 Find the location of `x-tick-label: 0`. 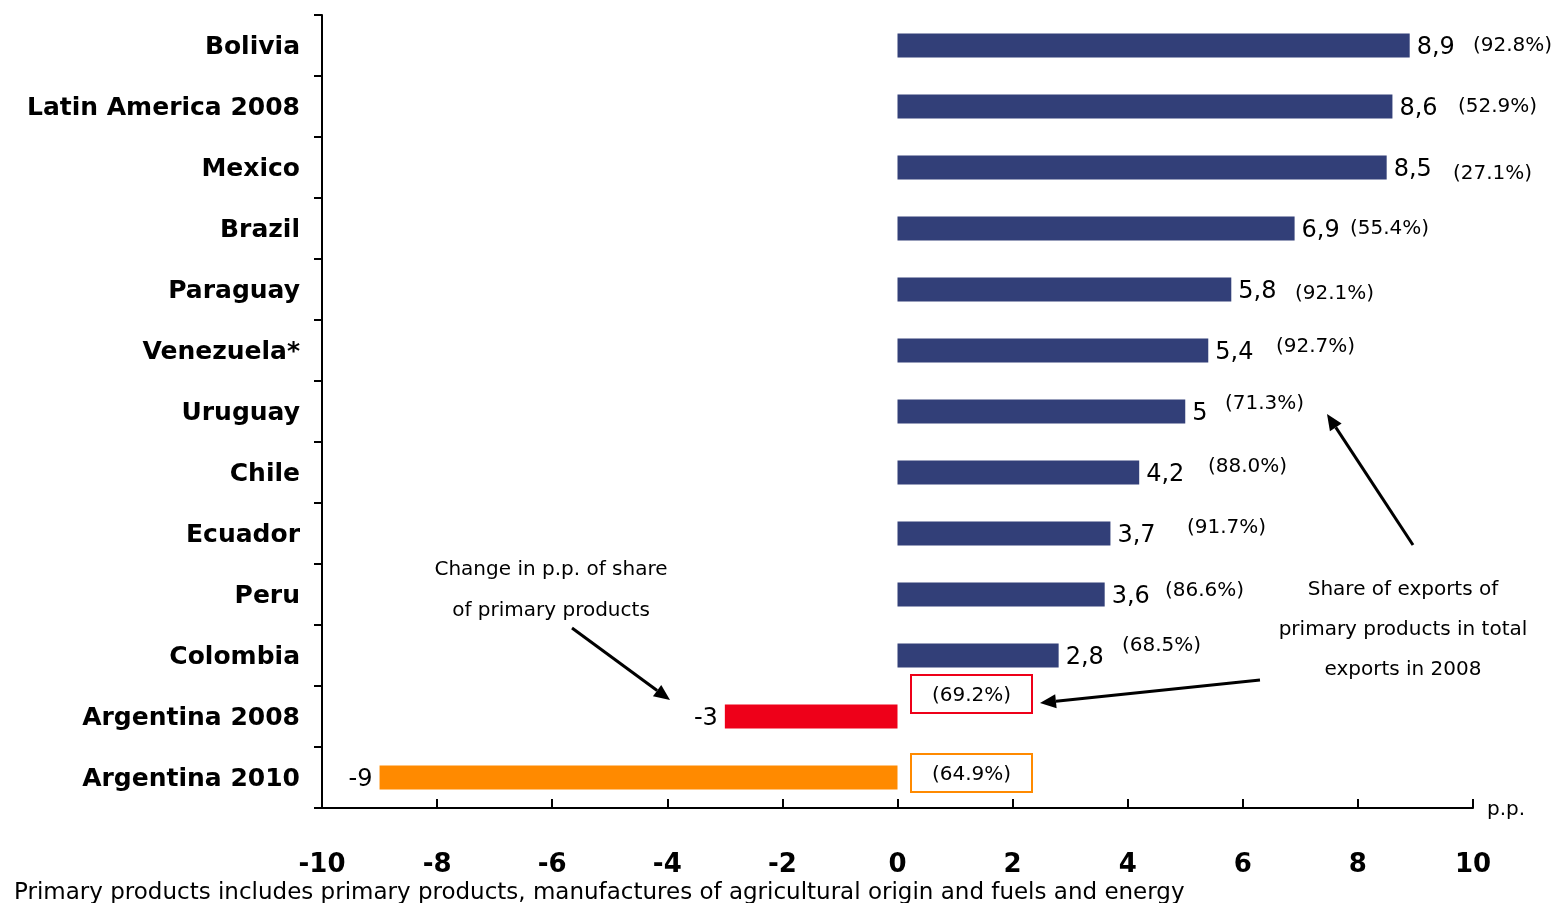

x-tick-label: 0 is located at coordinates (897, 863).